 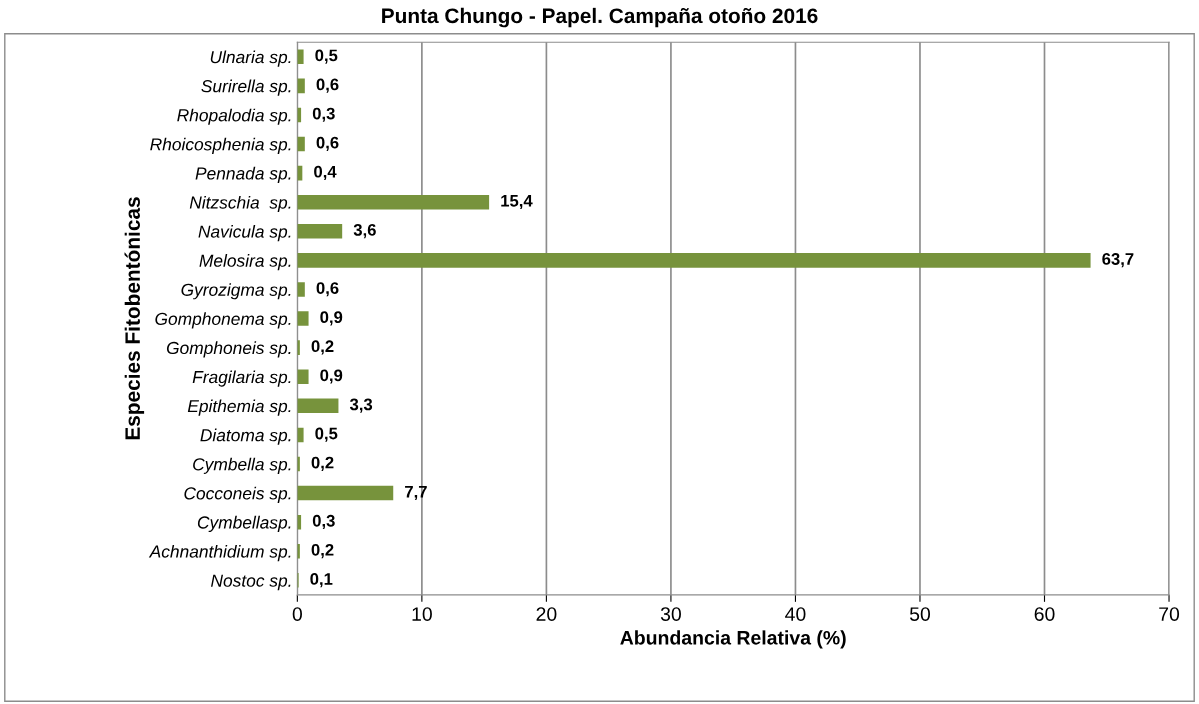 What do you see at coordinates (1118, 260) in the screenshot?
I see `data-label: 63,7` at bounding box center [1118, 260].